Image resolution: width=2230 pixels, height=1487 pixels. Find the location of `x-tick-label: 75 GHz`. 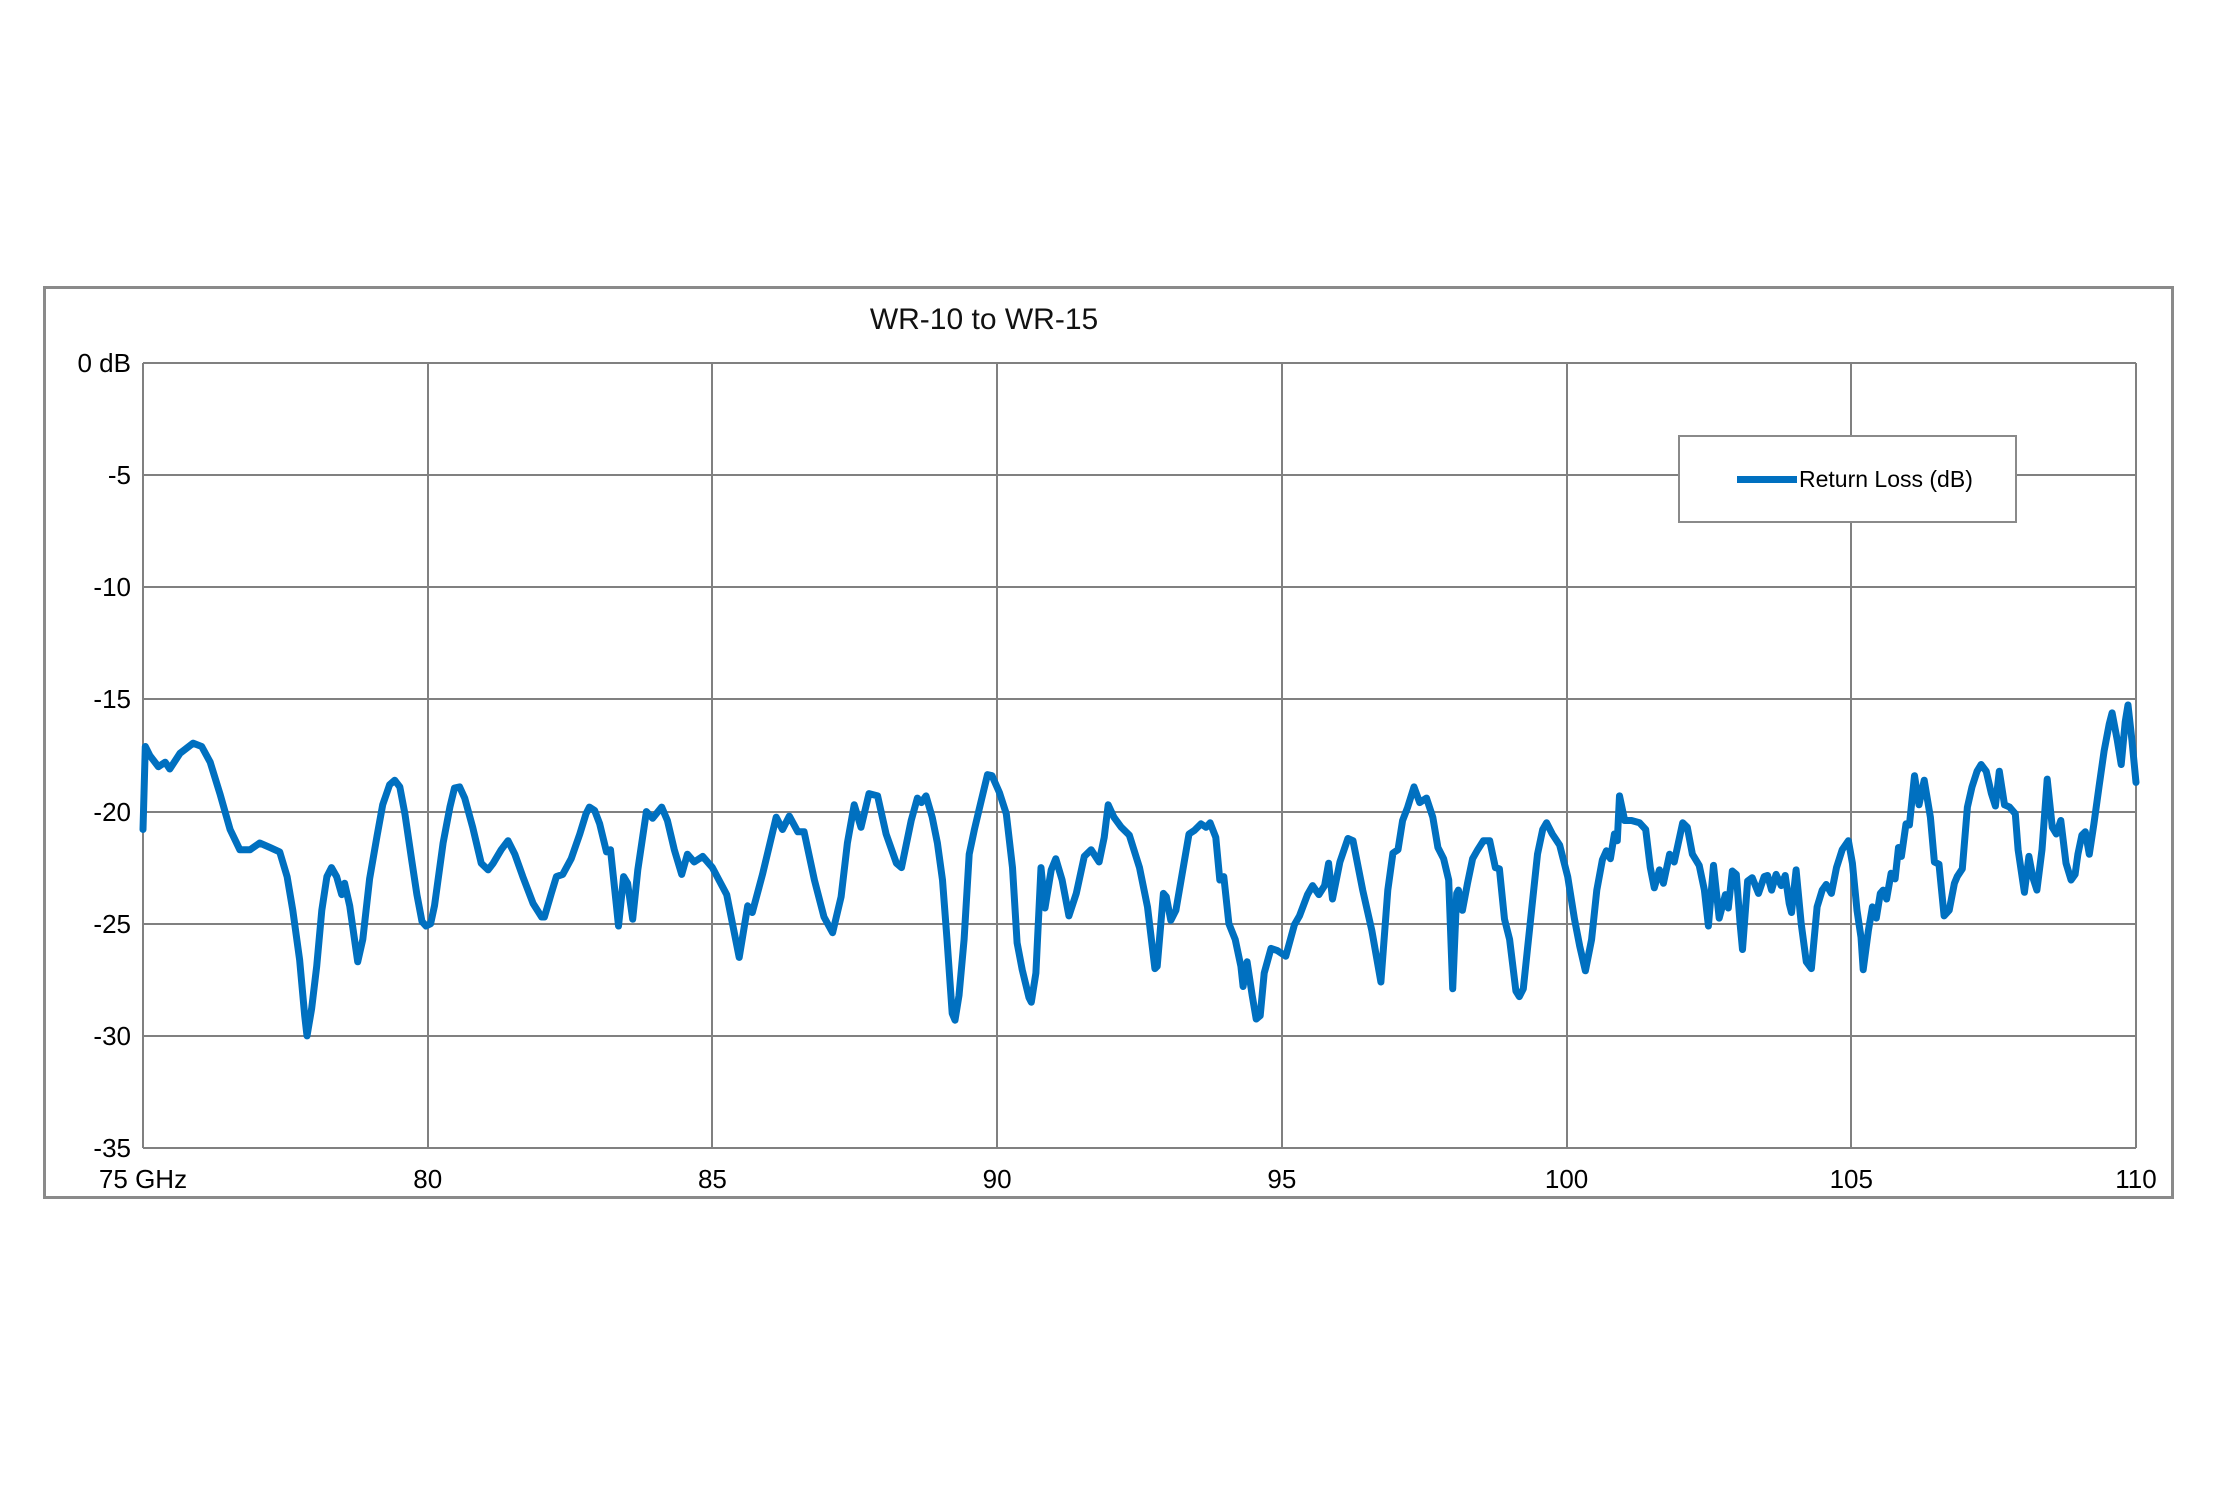

x-tick-label: 75 GHz is located at coordinates (143, 1179).